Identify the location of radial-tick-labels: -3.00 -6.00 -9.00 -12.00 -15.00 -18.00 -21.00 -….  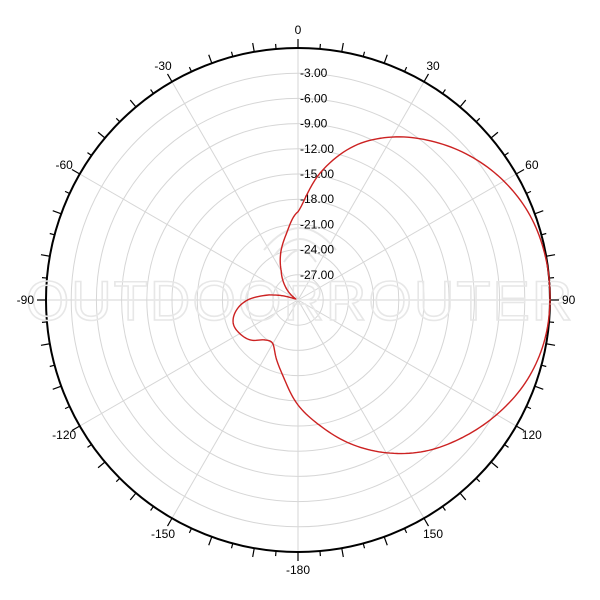
(317, 174).